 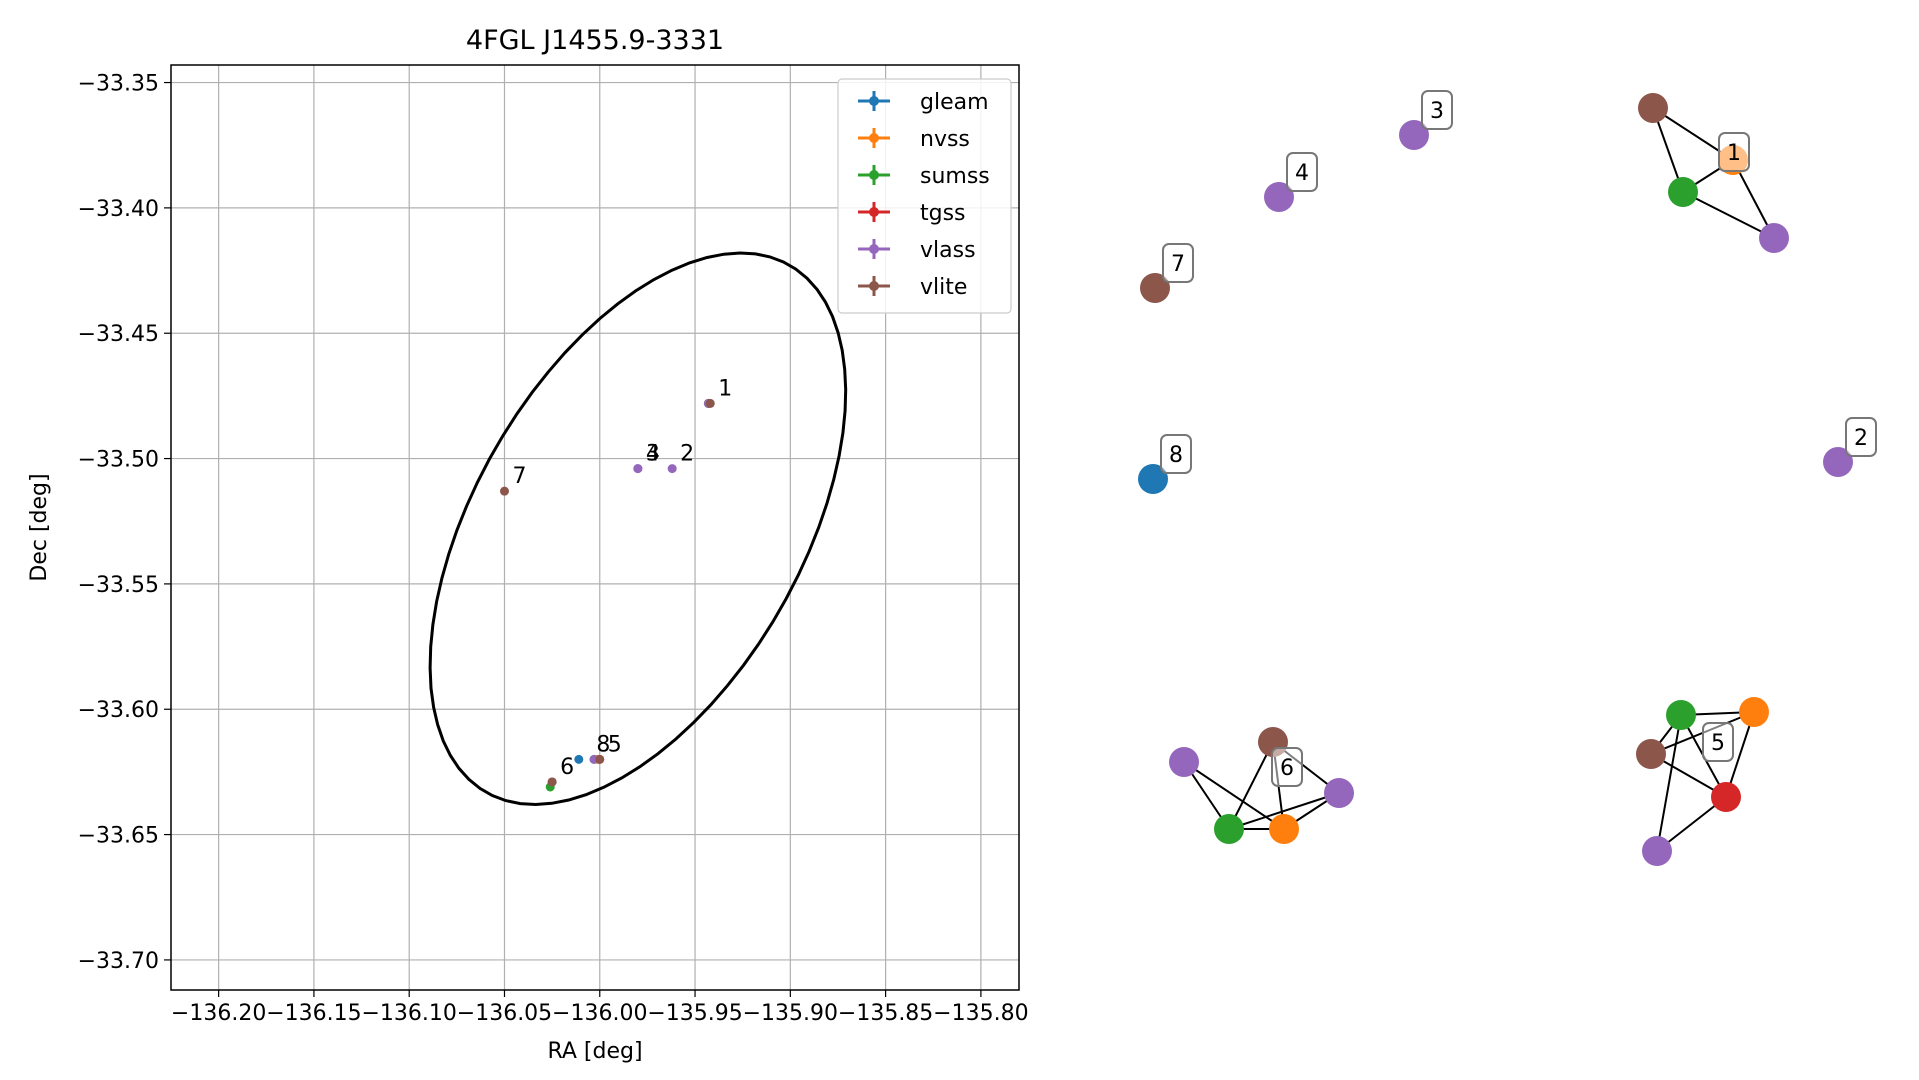 I want to click on network-label: 3, so click(x=1437, y=111).